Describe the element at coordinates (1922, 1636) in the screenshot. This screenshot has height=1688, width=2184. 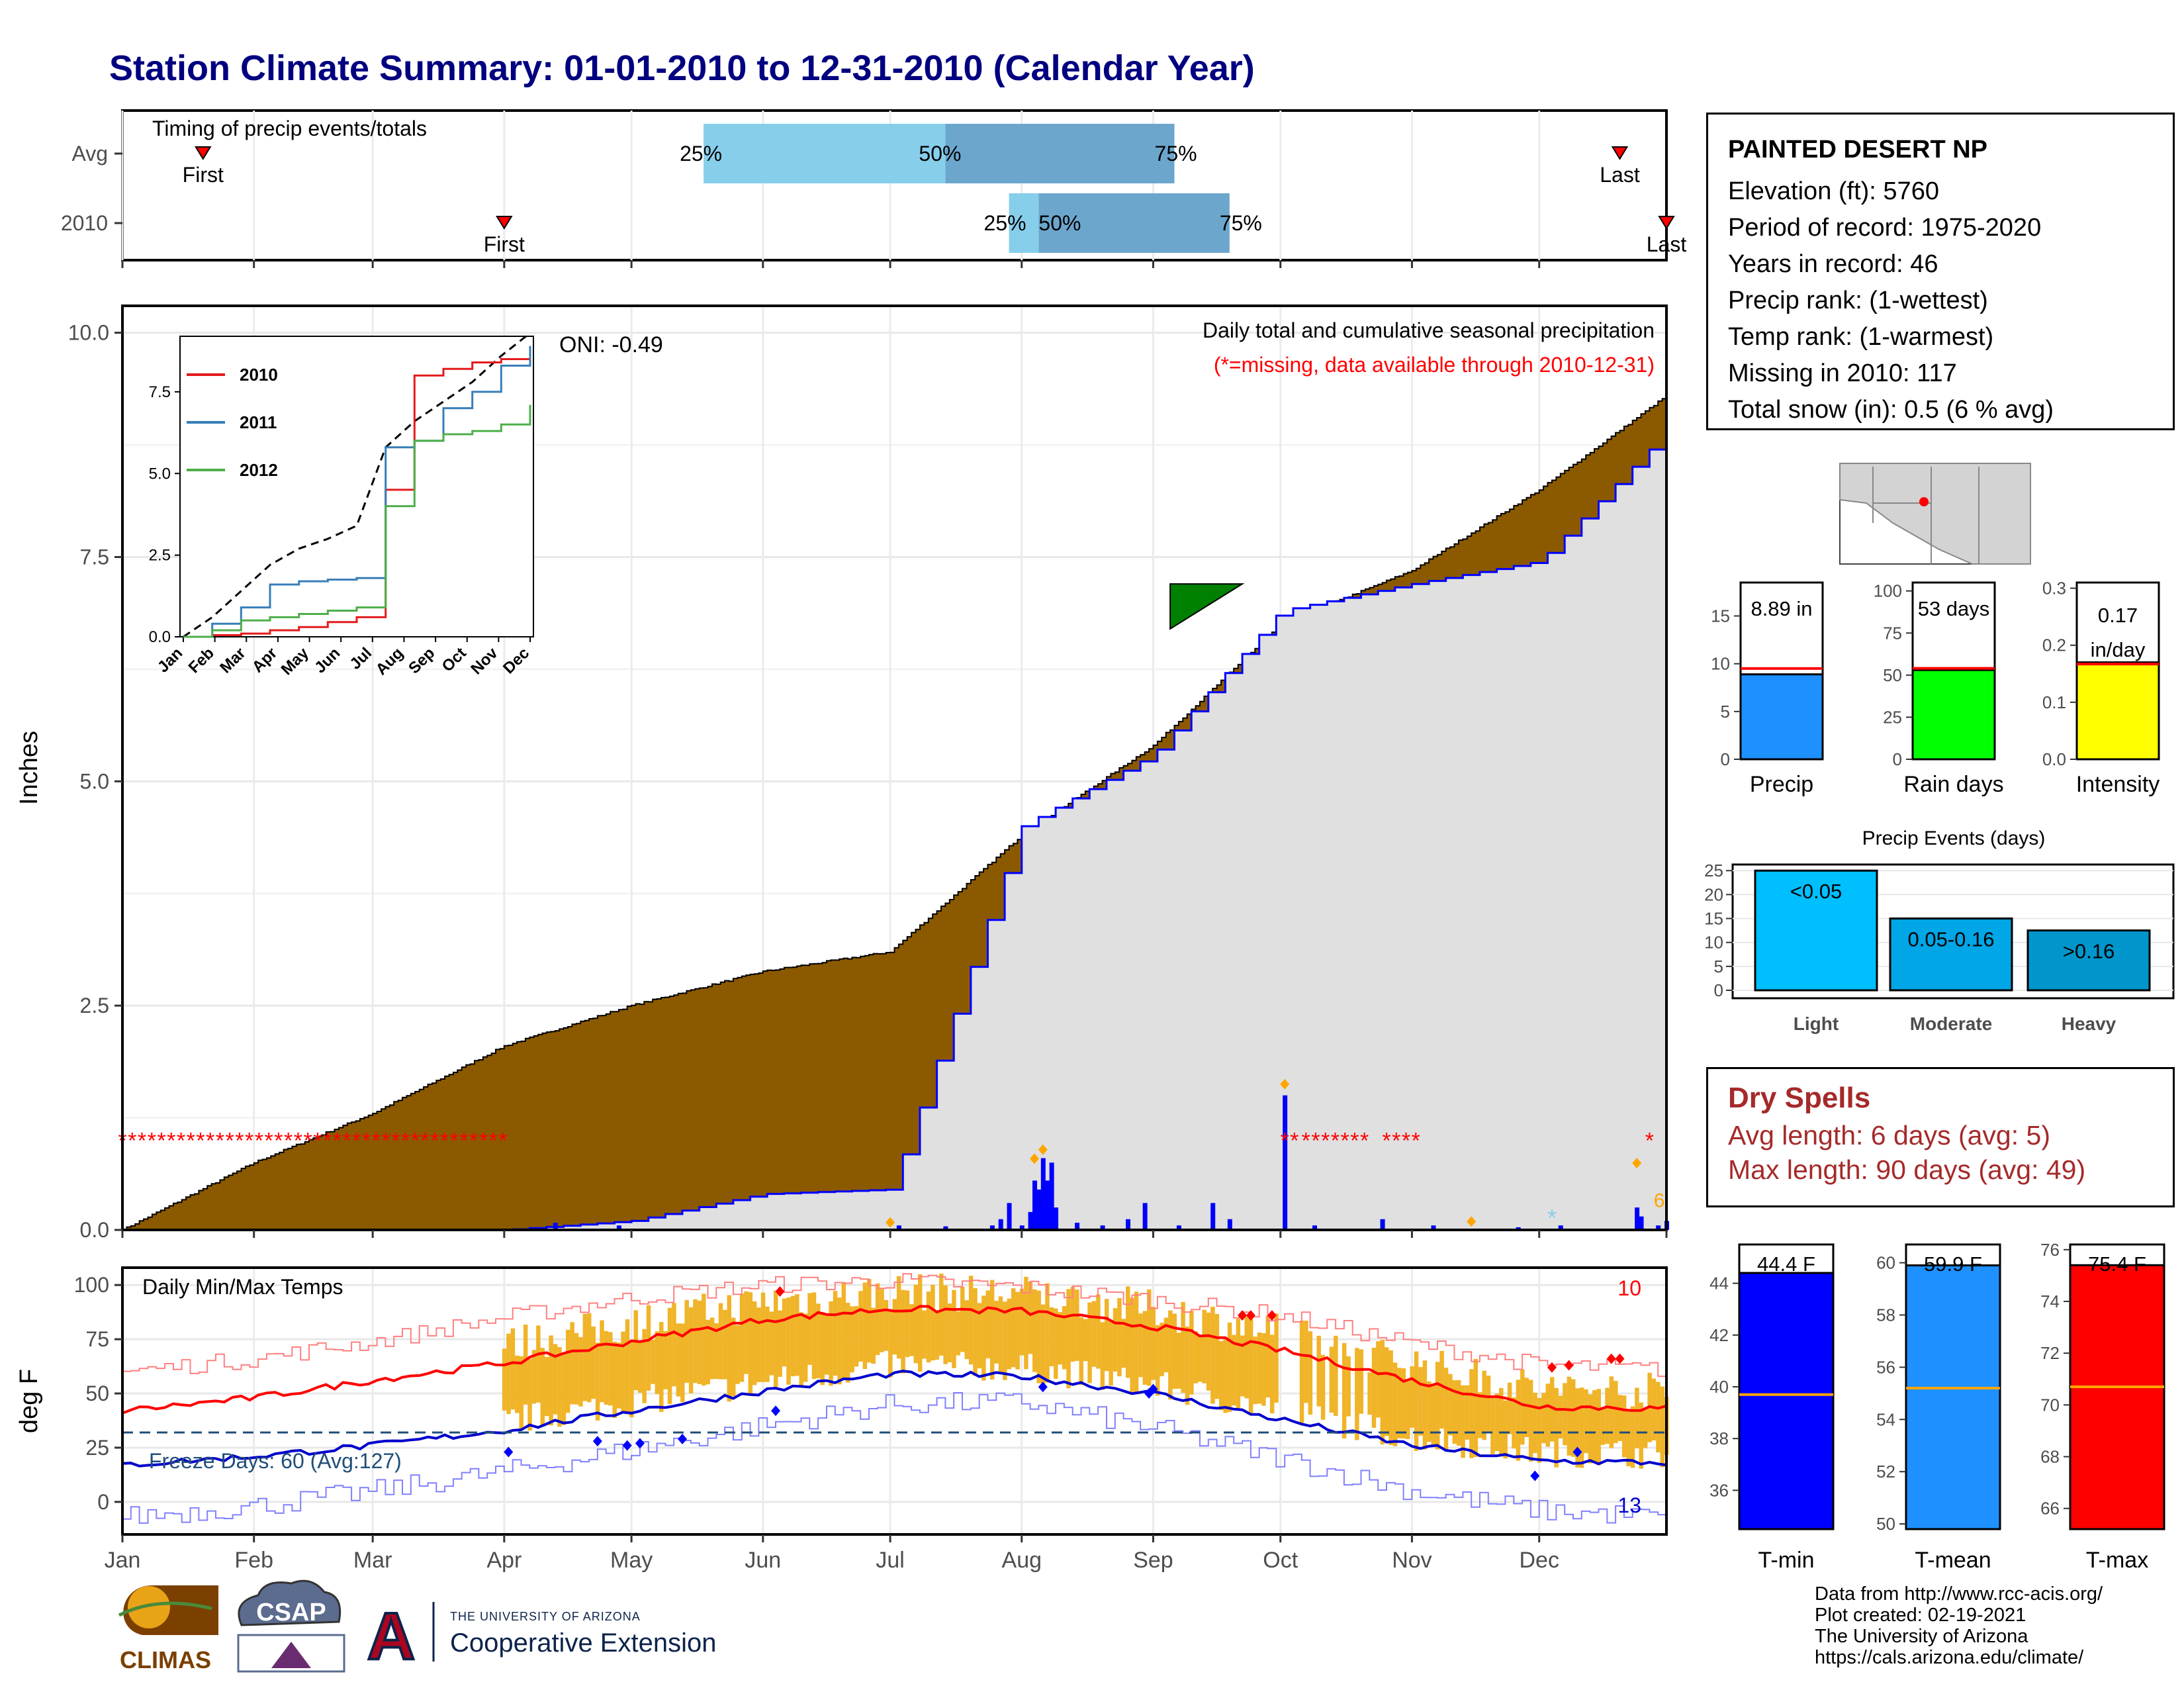
I see `credit-university: The University of Arizona` at that location.